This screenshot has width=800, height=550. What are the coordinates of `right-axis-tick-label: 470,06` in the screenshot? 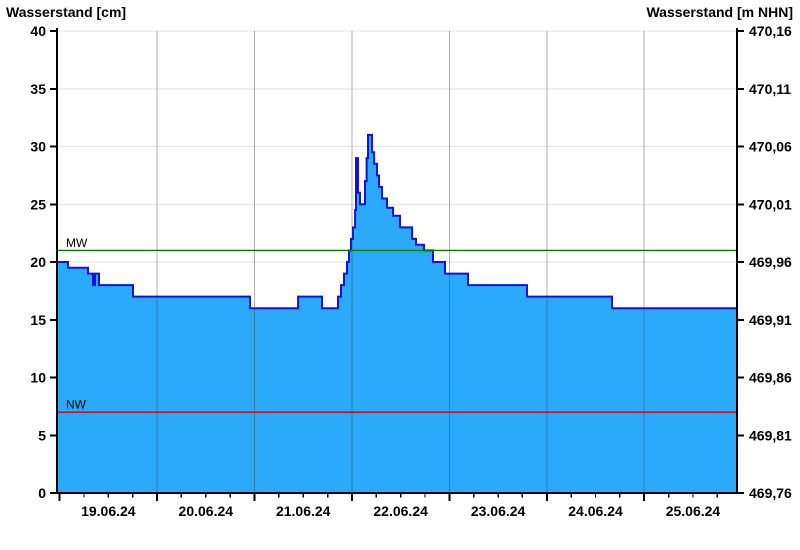 It's located at (770, 147).